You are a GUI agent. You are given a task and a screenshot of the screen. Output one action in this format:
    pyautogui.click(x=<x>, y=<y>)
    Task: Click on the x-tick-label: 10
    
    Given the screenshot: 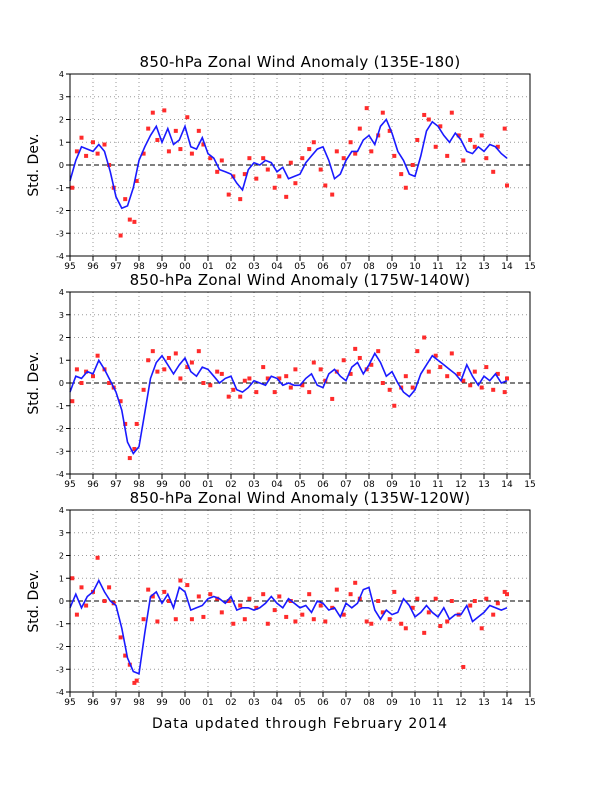 What is the action you would take?
    pyautogui.click(x=415, y=485)
    